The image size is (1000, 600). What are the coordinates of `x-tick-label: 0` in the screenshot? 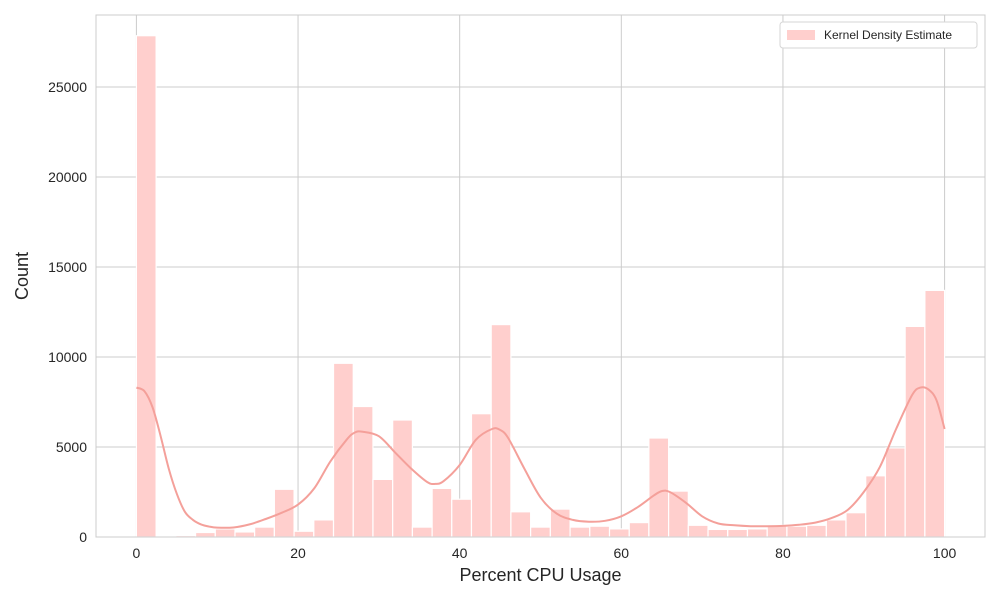 It's located at (137, 553).